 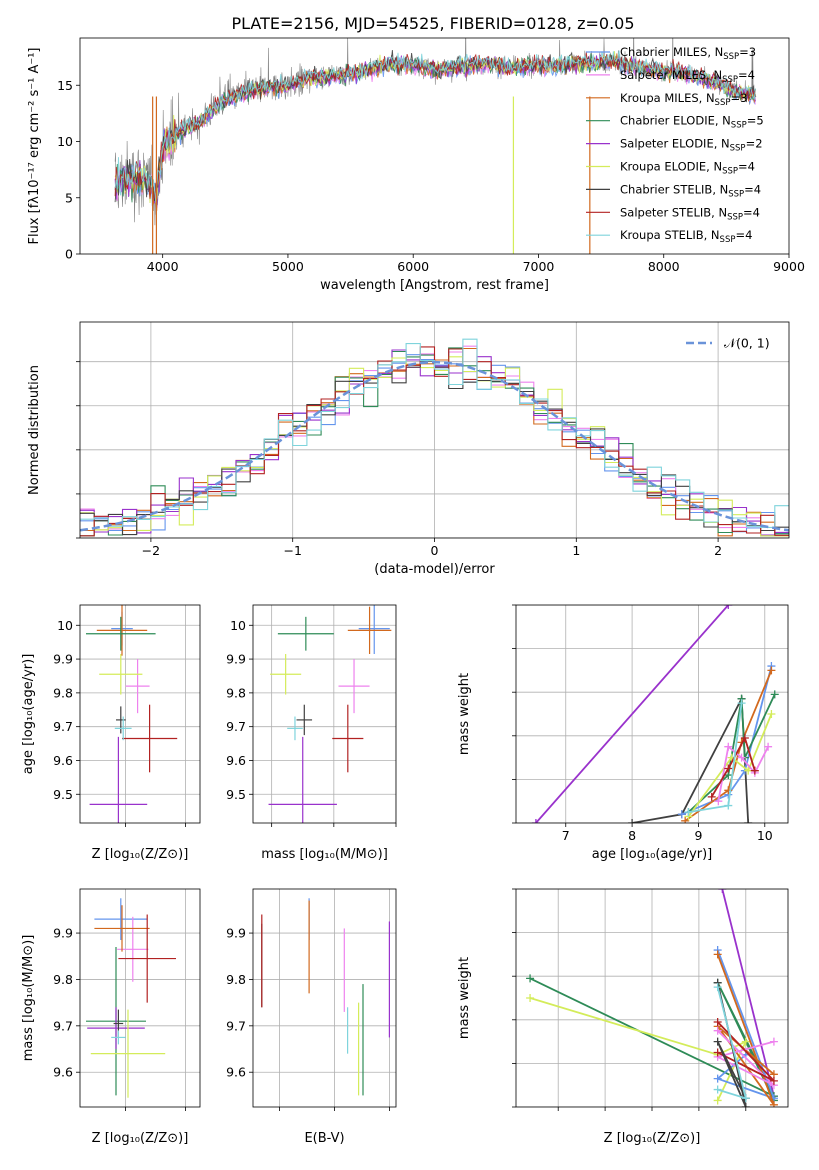 I want to click on y-tick-label: 9.5, so click(x=63, y=794).